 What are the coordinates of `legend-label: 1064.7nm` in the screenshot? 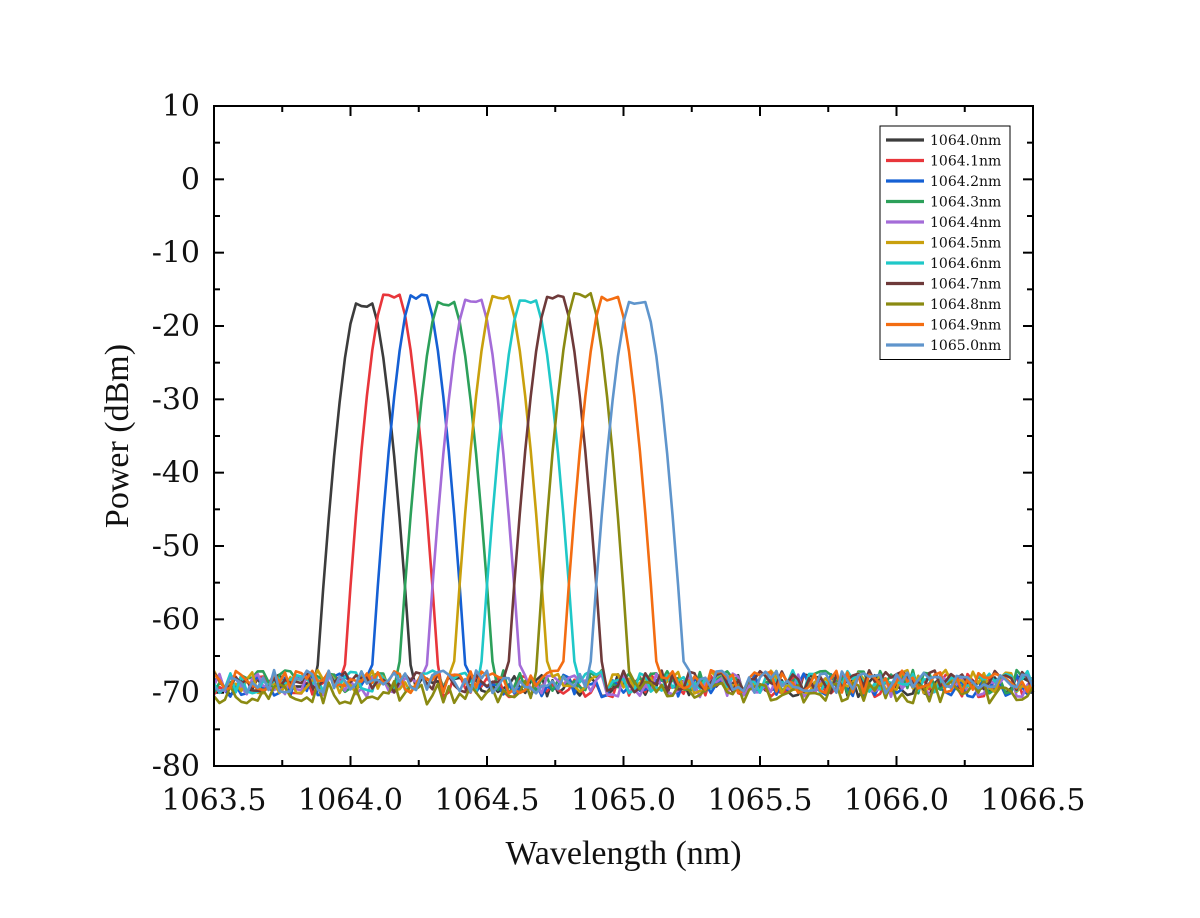 It's located at (965, 285).